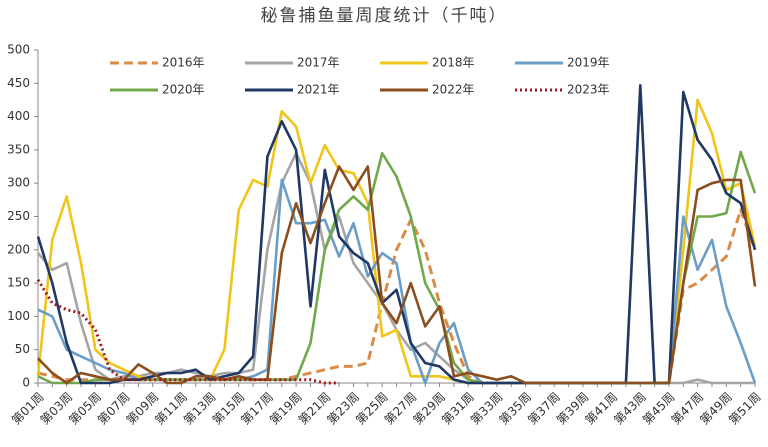 Image resolution: width=768 pixels, height=447 pixels. I want to click on y-tick-label: 500, so click(18, 50).